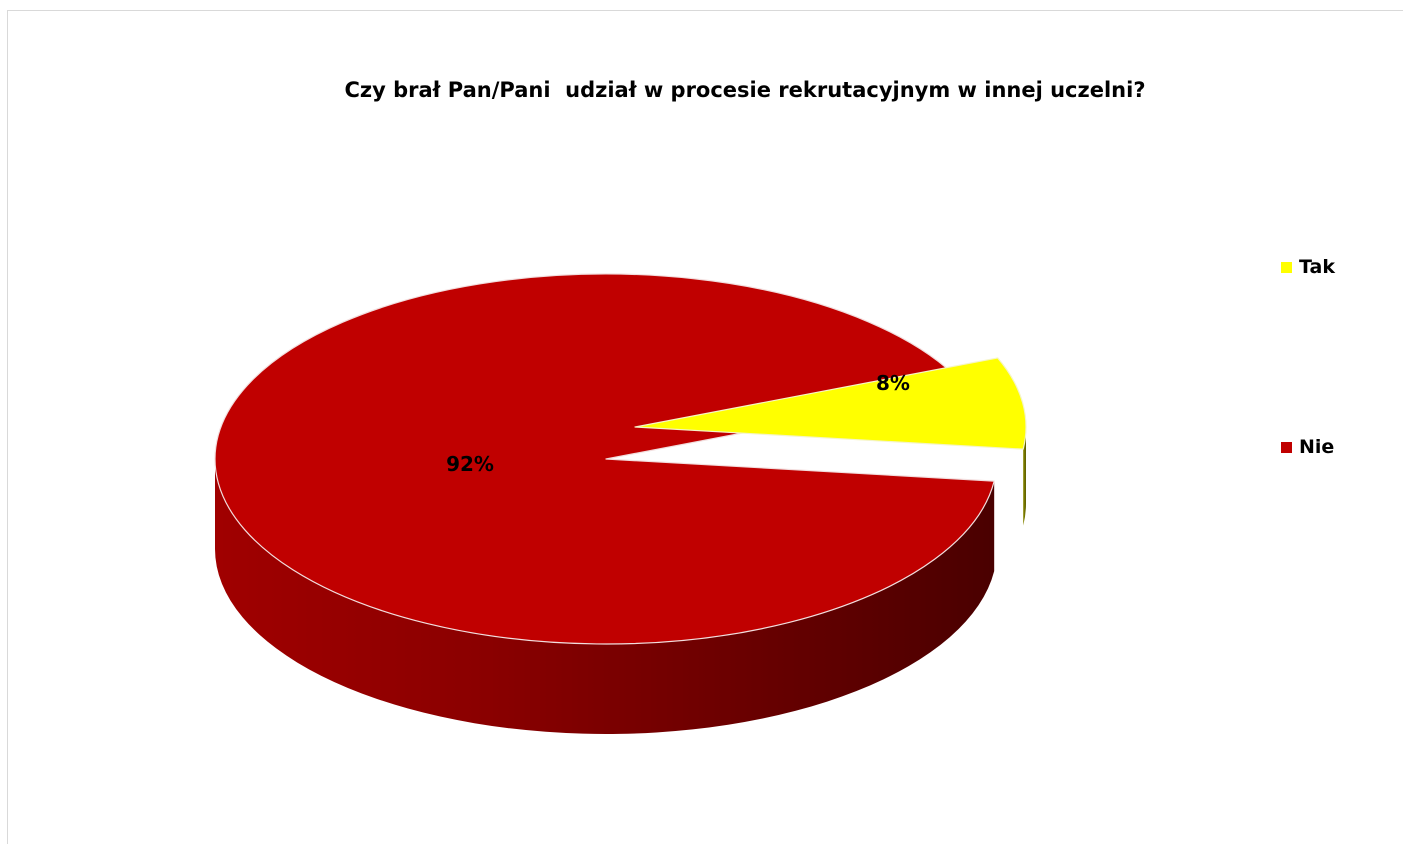  What do you see at coordinates (1286, 447) in the screenshot?
I see `legend-swatch-nie` at bounding box center [1286, 447].